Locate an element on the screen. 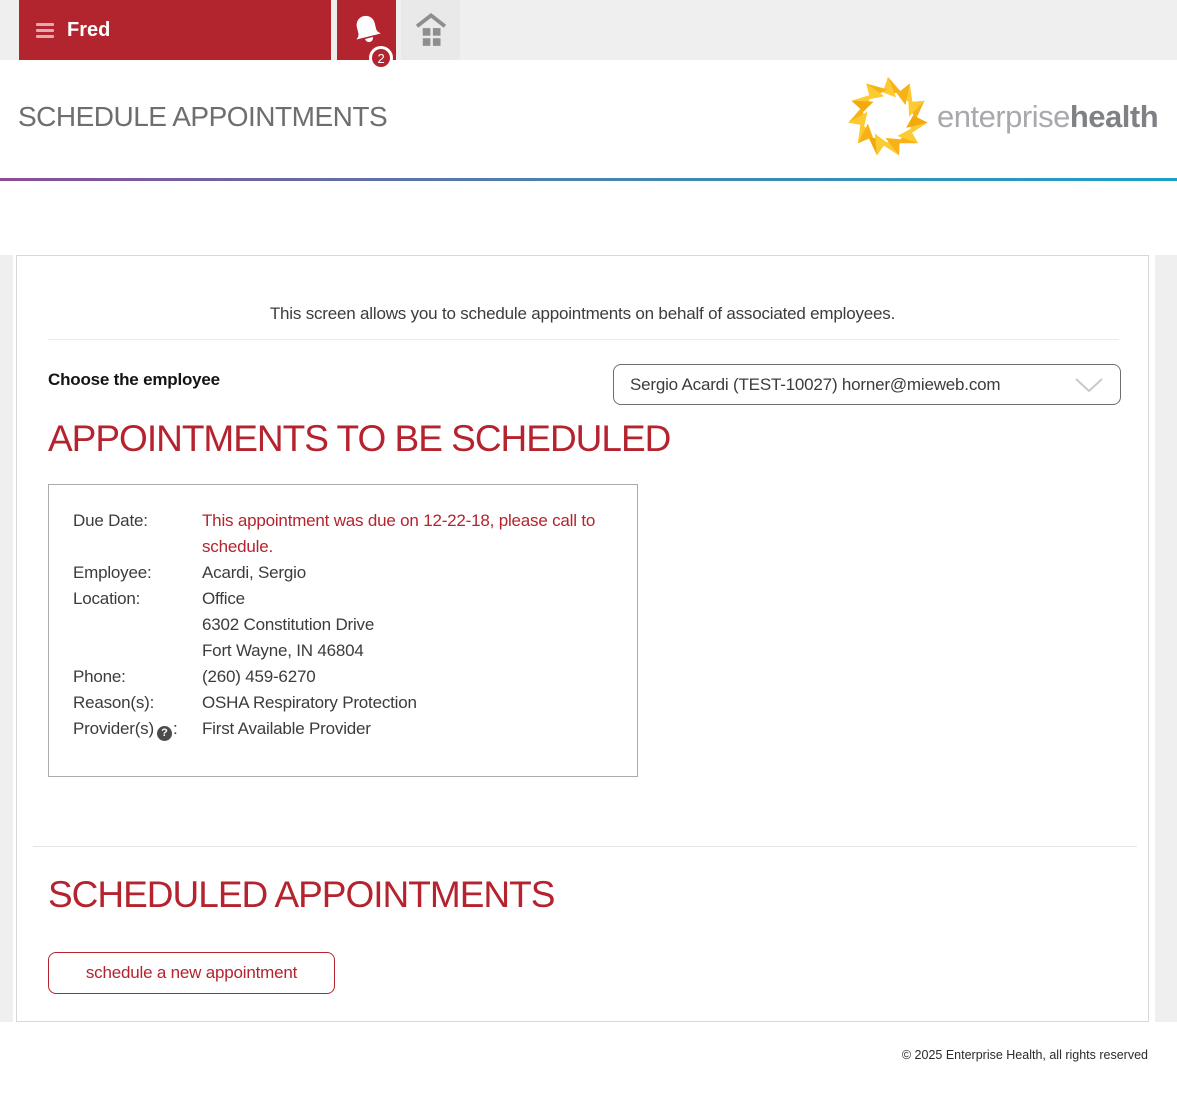  hamburger-menu-icon is located at coordinates (45, 30).